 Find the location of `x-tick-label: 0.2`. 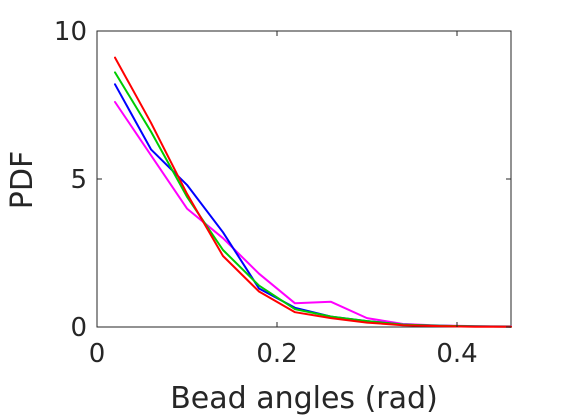

x-tick-label: 0.2 is located at coordinates (276, 354).